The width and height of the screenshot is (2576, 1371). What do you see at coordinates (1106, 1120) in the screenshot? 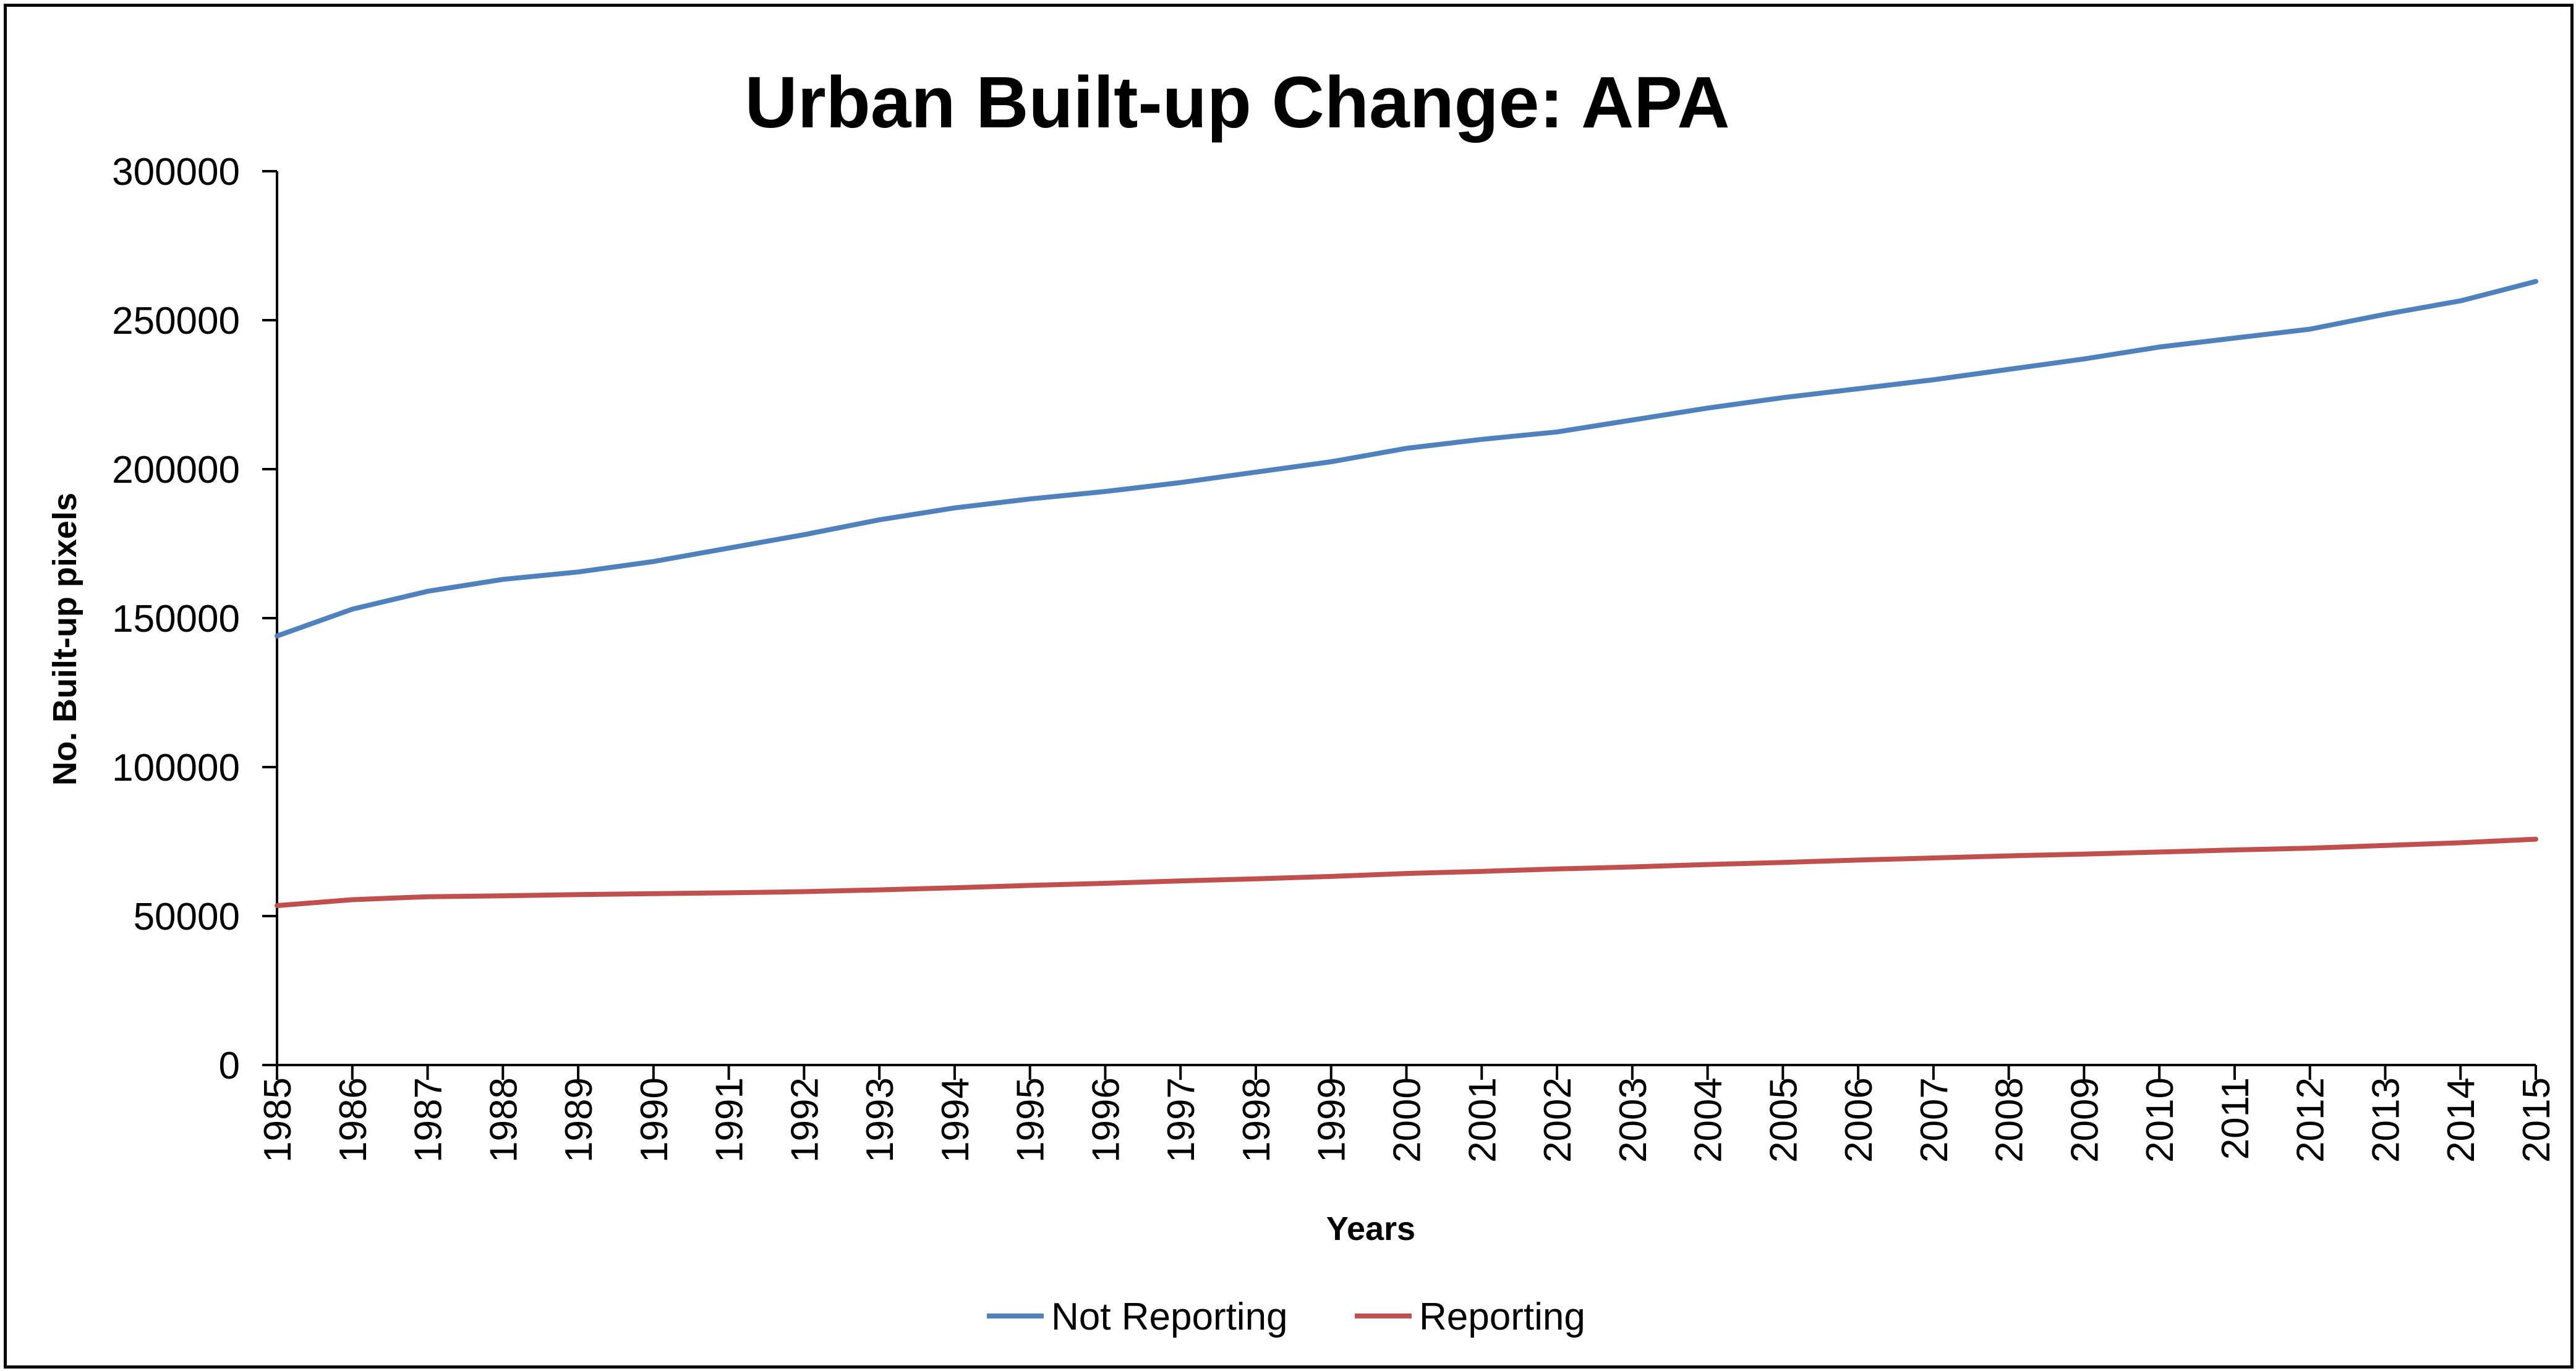
I see `x-tick-label: 1996` at bounding box center [1106, 1120].